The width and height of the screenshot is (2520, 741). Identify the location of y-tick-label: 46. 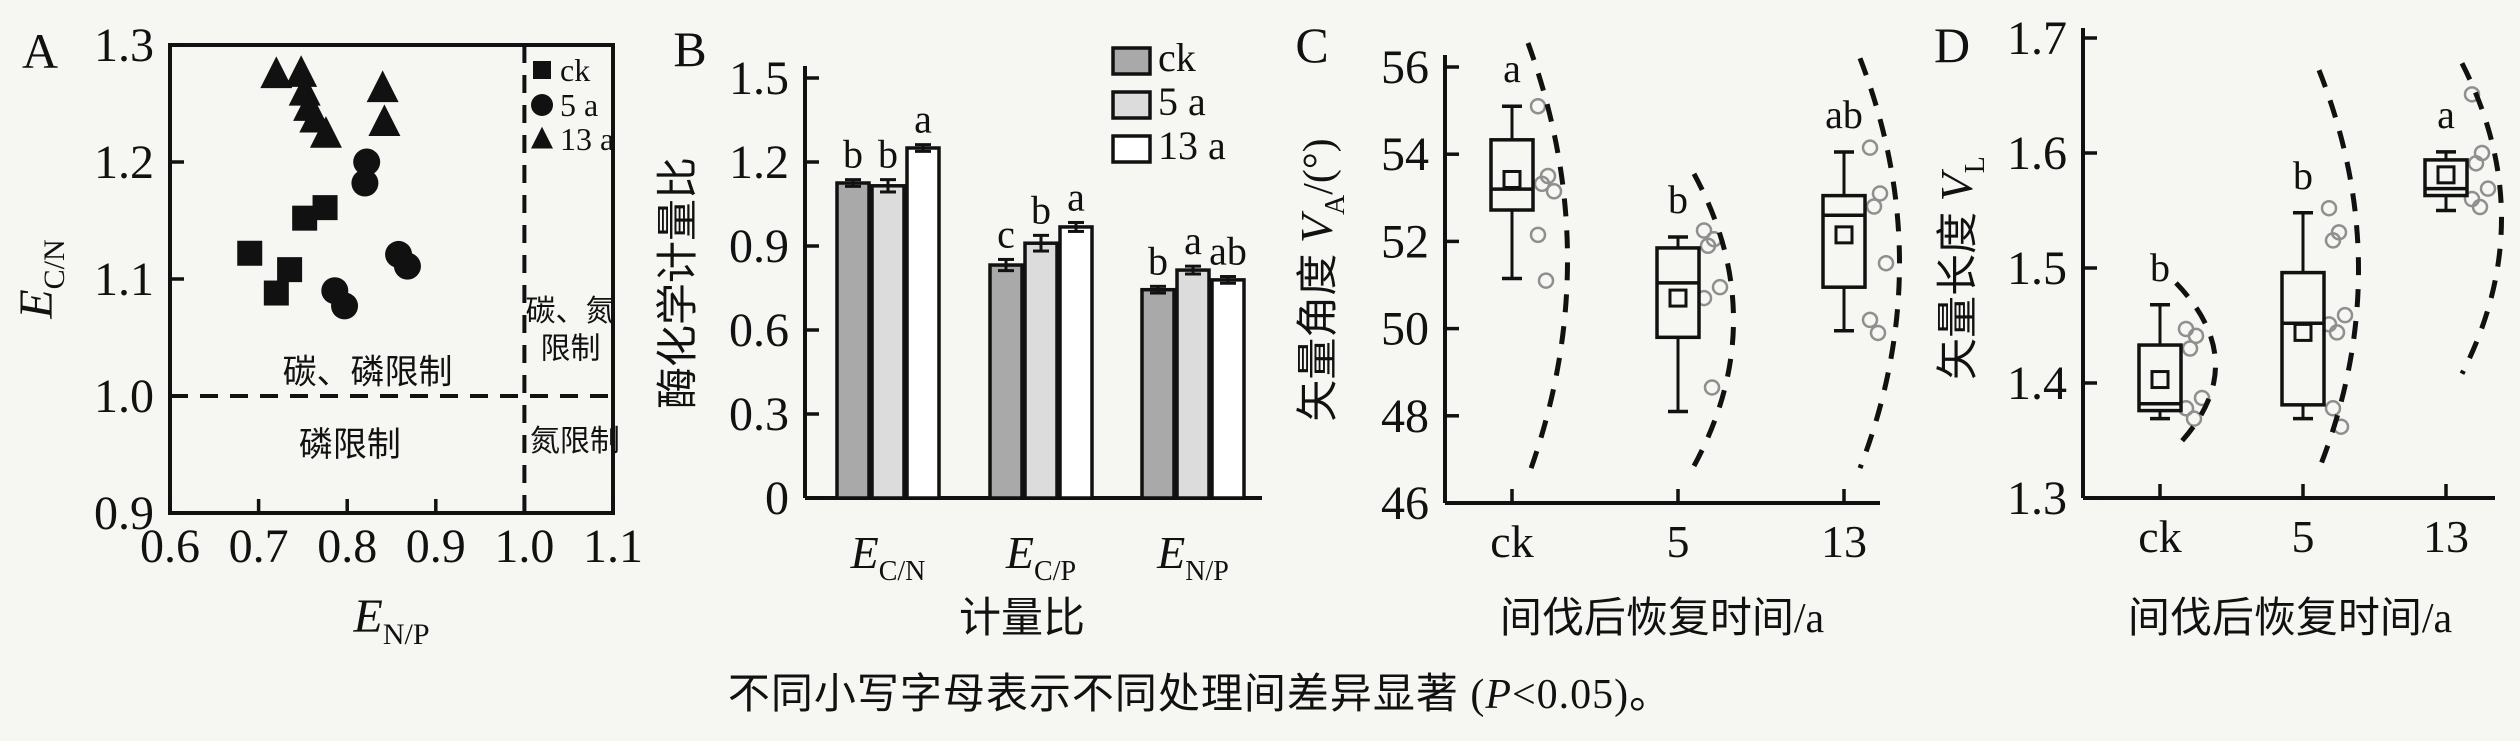
(1405, 503).